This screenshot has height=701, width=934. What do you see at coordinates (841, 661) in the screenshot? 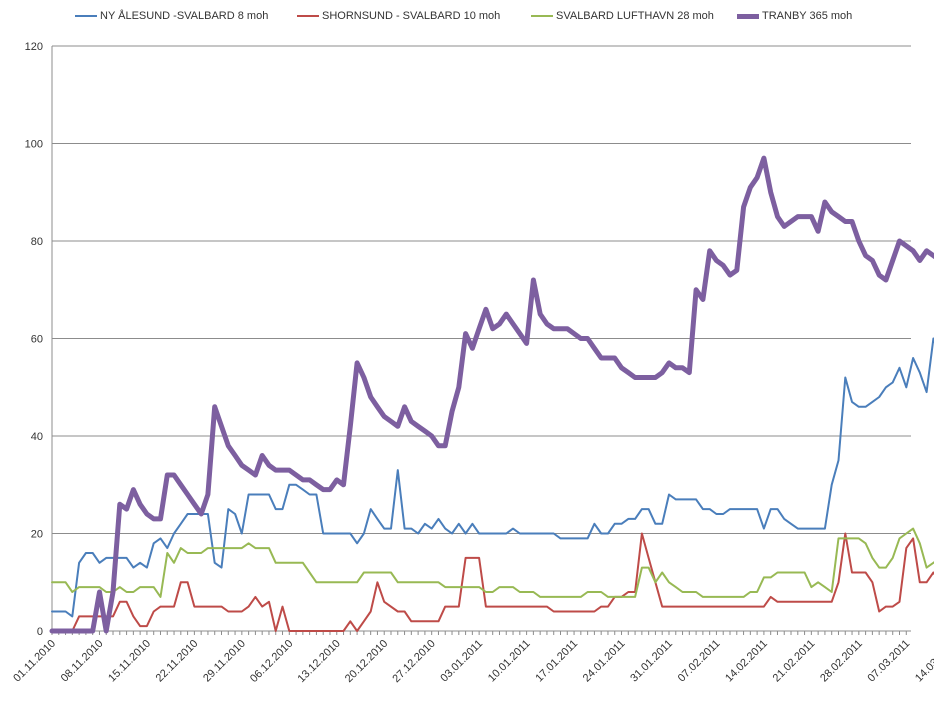
I see `x-tick-label: 28.02.2011` at bounding box center [841, 661].